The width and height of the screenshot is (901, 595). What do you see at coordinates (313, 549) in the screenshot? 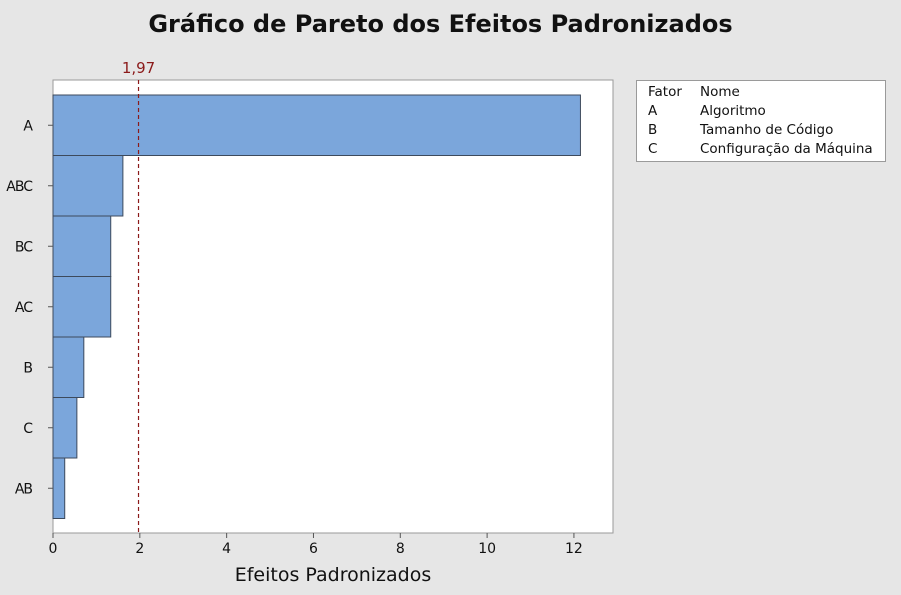
I see `x-tick-label: 6` at bounding box center [313, 549].